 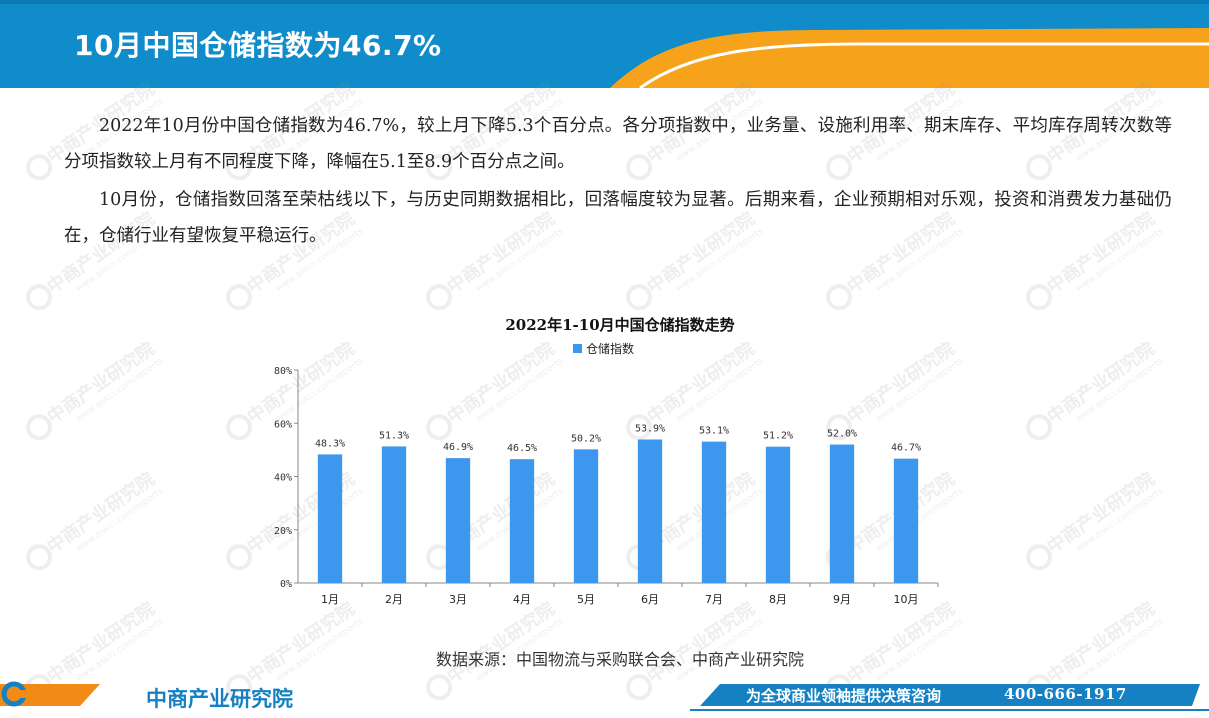 I want to click on header-banner: 10月中国仓储指数为46.7%, so click(x=604, y=44).